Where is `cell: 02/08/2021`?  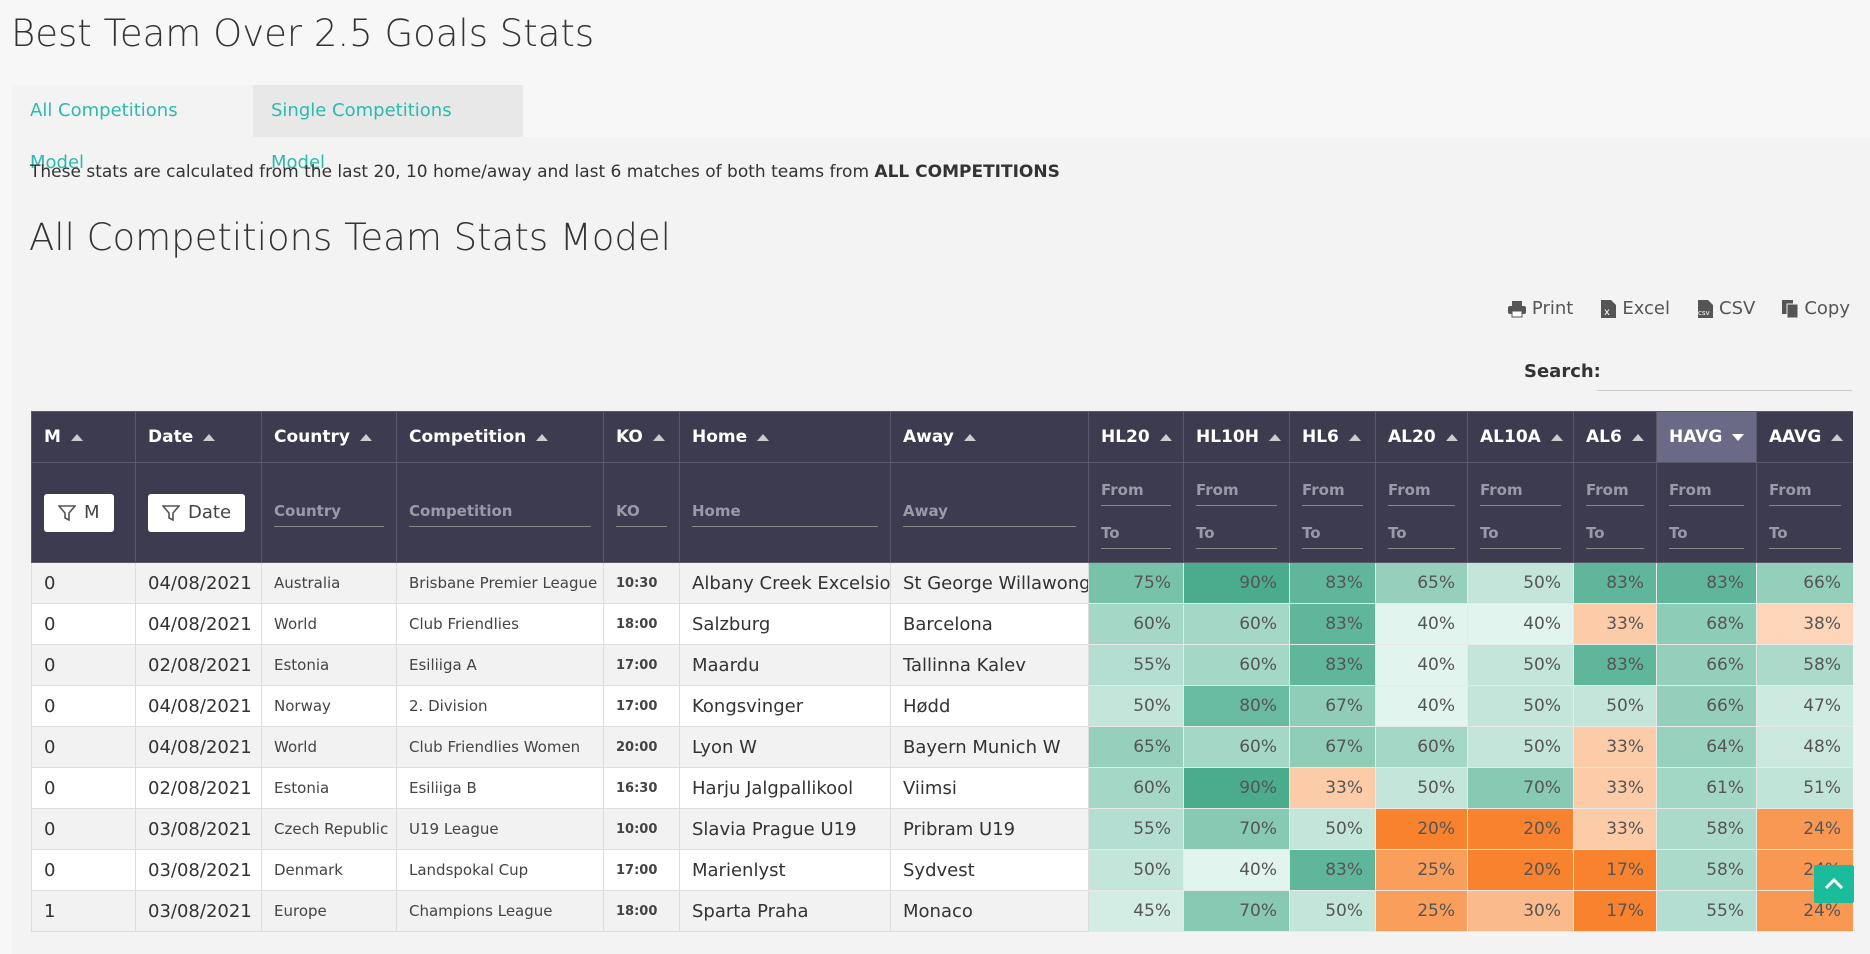 cell: 02/08/2021 is located at coordinates (198, 788).